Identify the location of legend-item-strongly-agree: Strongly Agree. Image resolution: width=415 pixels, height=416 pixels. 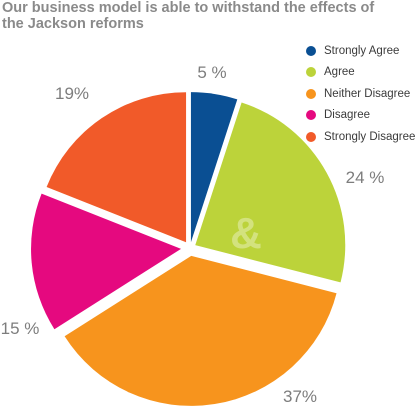
(360, 51).